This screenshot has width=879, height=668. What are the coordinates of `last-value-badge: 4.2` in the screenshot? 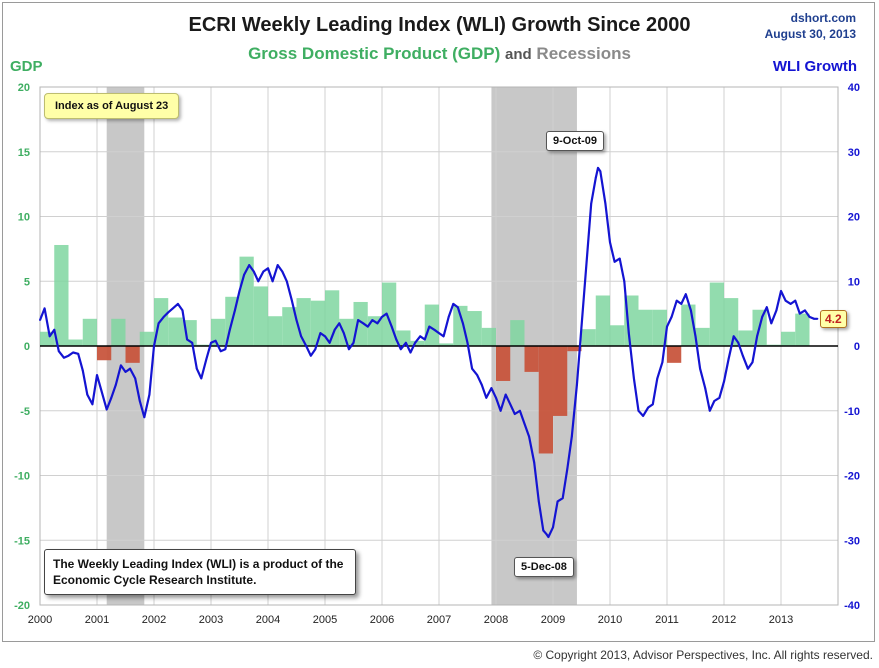 It's located at (833, 319).